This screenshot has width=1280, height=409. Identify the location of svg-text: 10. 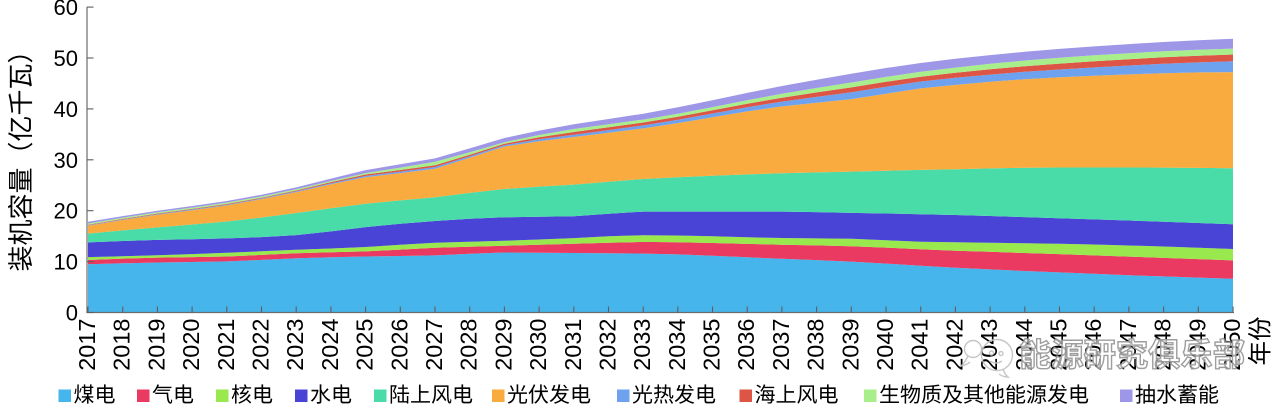
(66, 262).